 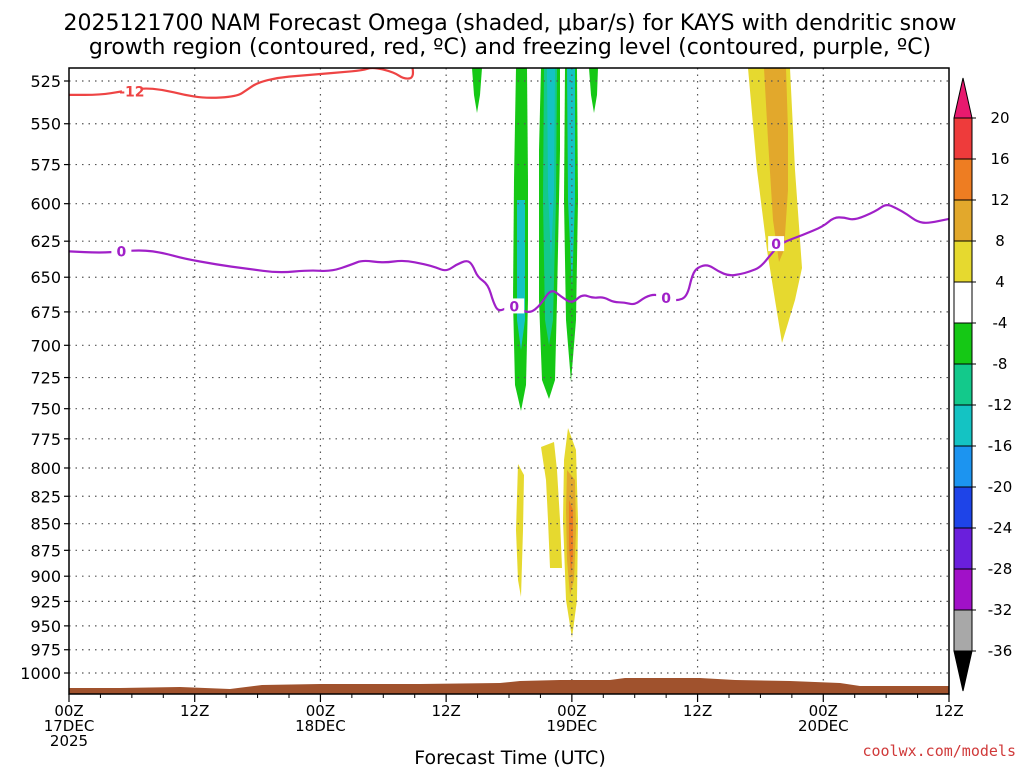 I want to click on y-tick-label: 875, so click(x=45, y=550).